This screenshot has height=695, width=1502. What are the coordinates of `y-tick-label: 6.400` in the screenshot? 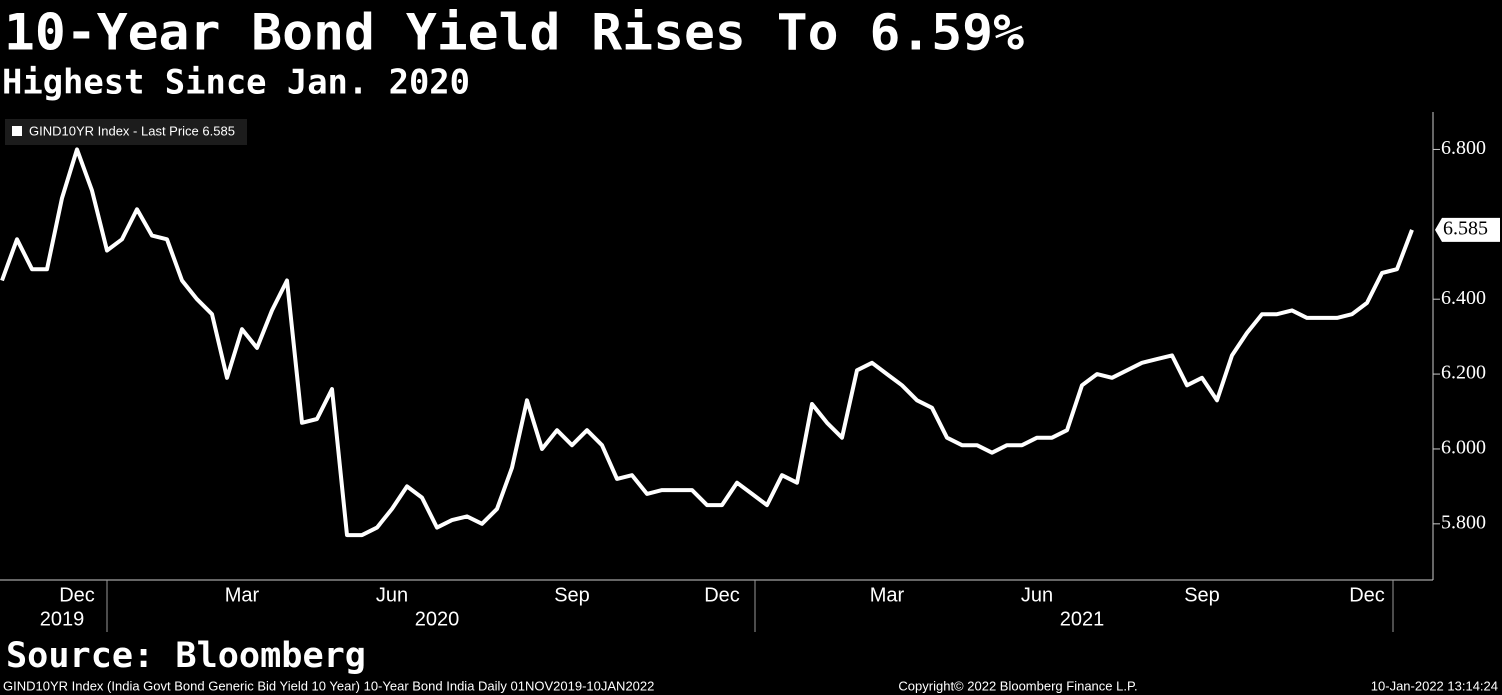 It's located at (1463, 298).